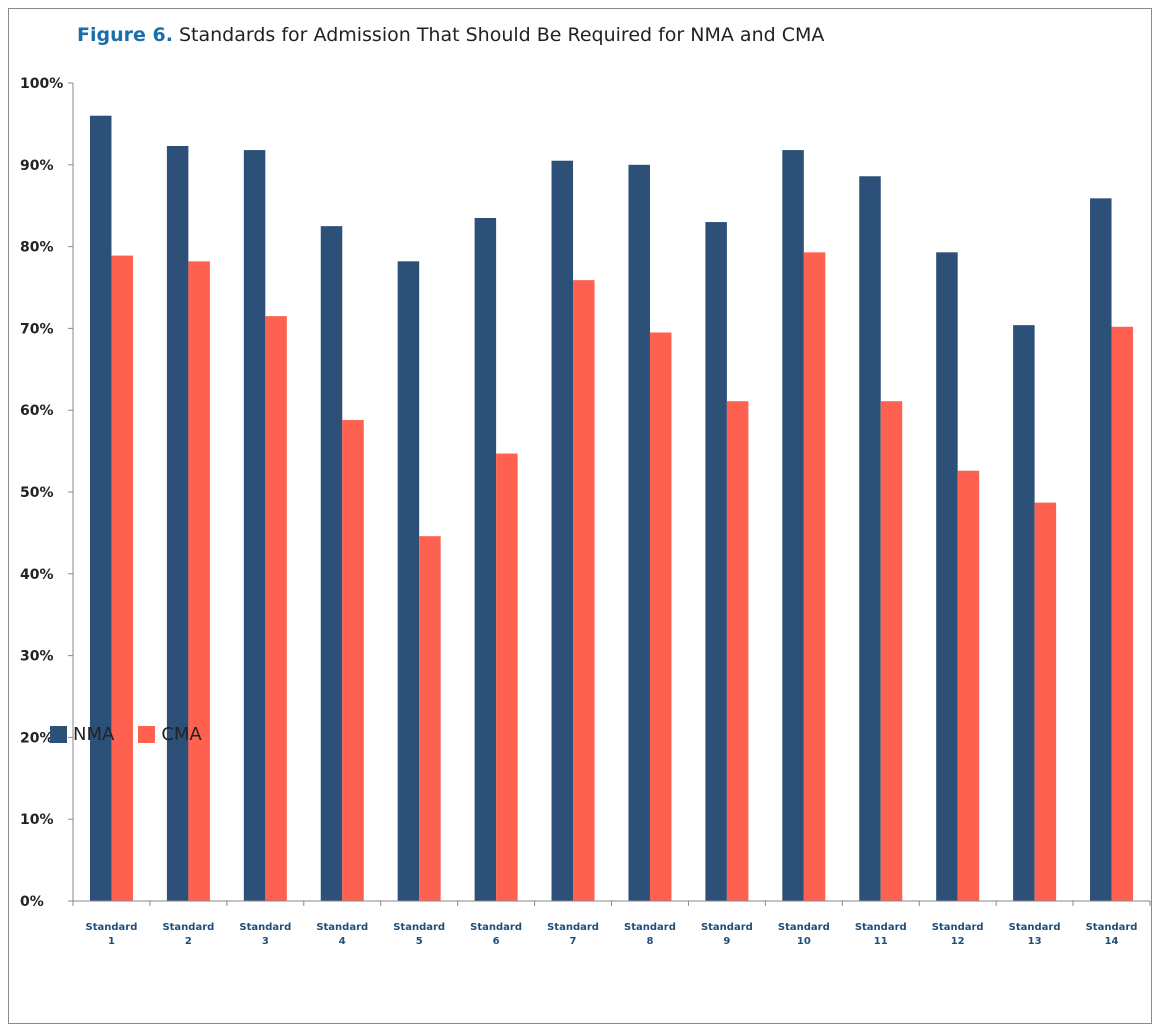 This screenshot has width=1160, height=1032. I want to click on x-tick-label: Standard 2, so click(188, 934).